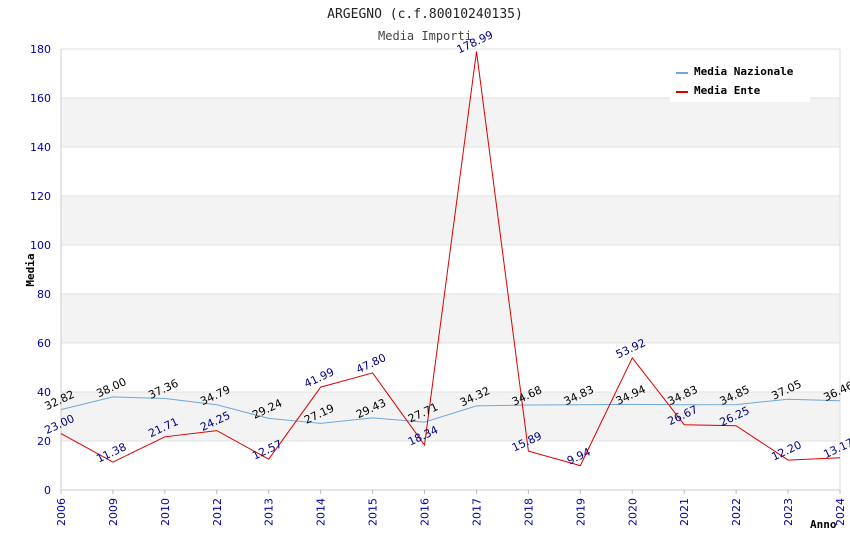  What do you see at coordinates (44, 441) in the screenshot?
I see `y-tick-label: 20` at bounding box center [44, 441].